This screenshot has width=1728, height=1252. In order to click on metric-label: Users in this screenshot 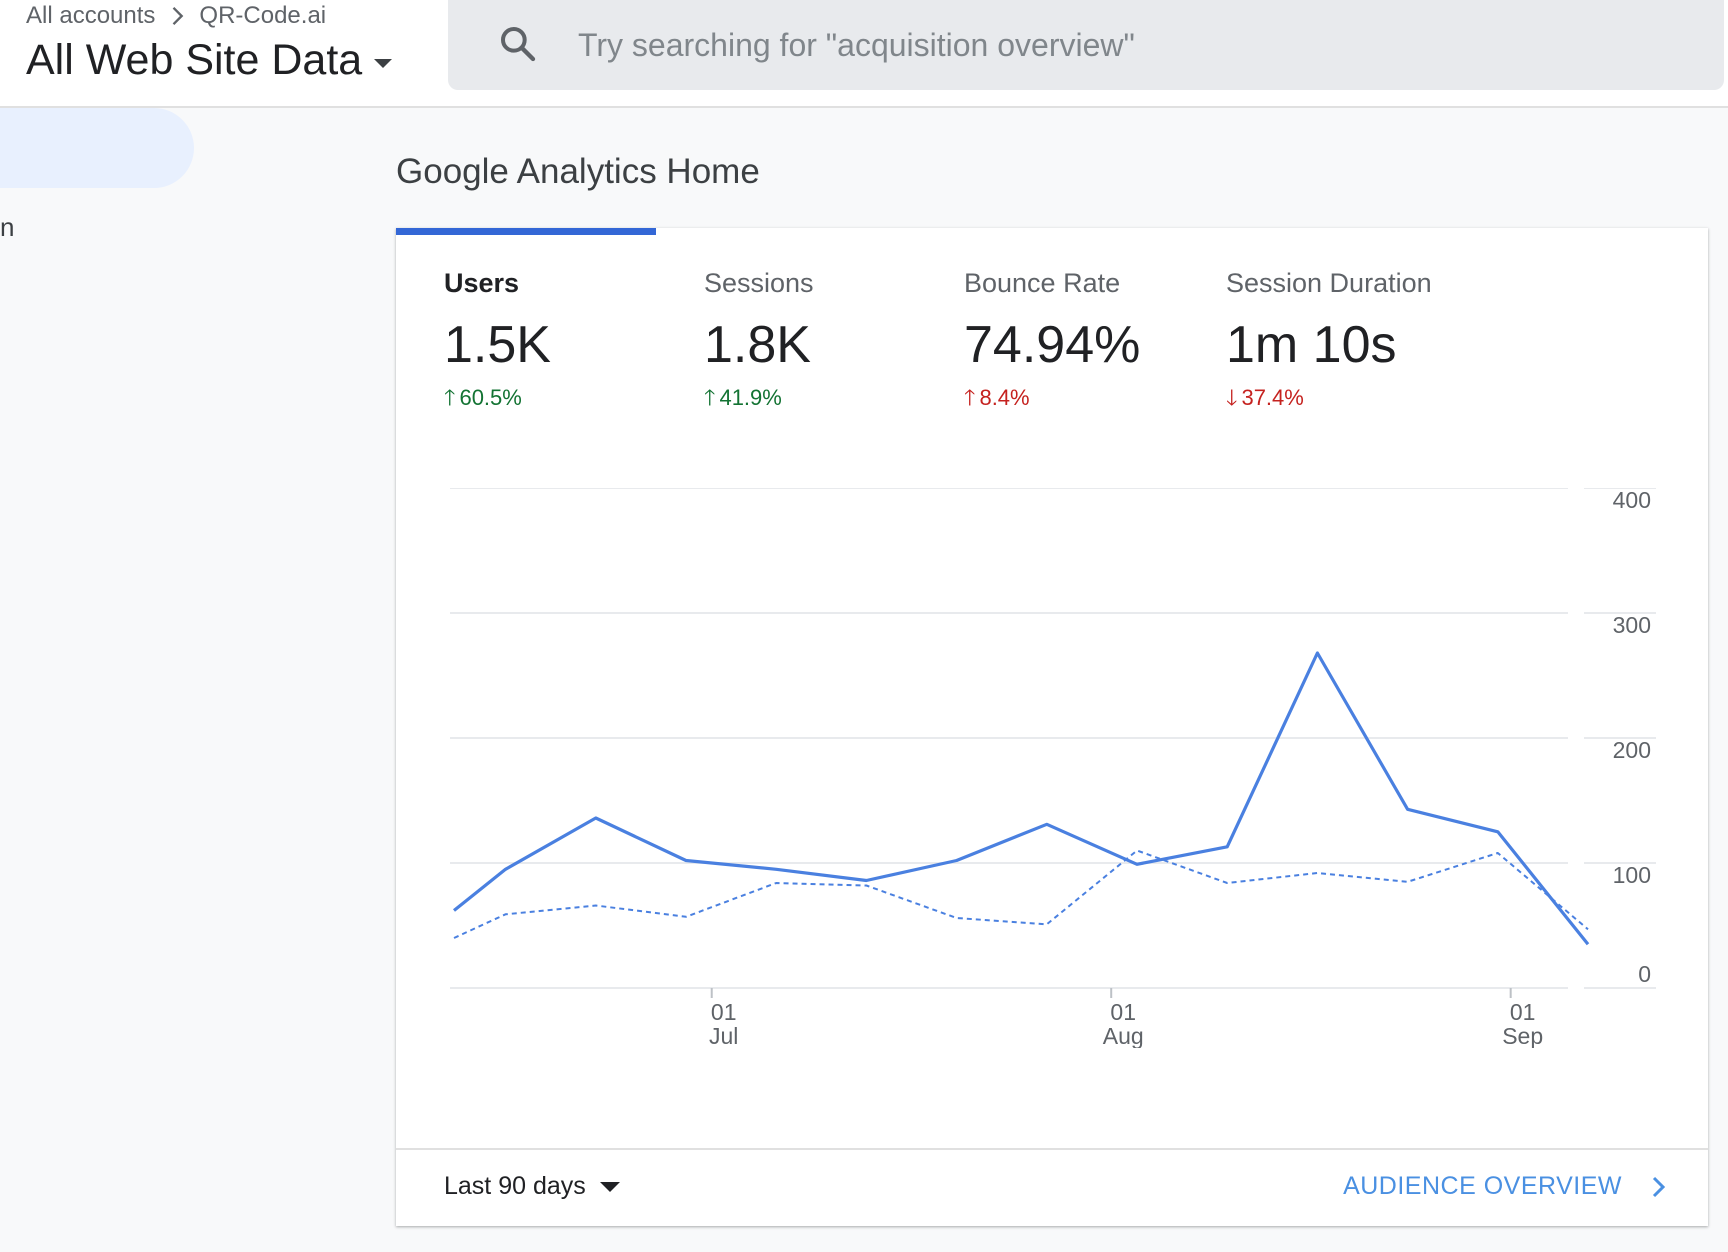, I will do `click(482, 283)`.